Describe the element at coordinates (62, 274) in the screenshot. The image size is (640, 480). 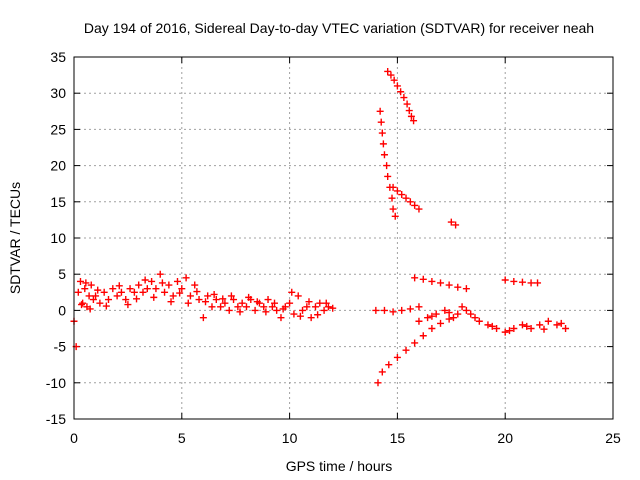
I see `y-tick-label: 5` at that location.